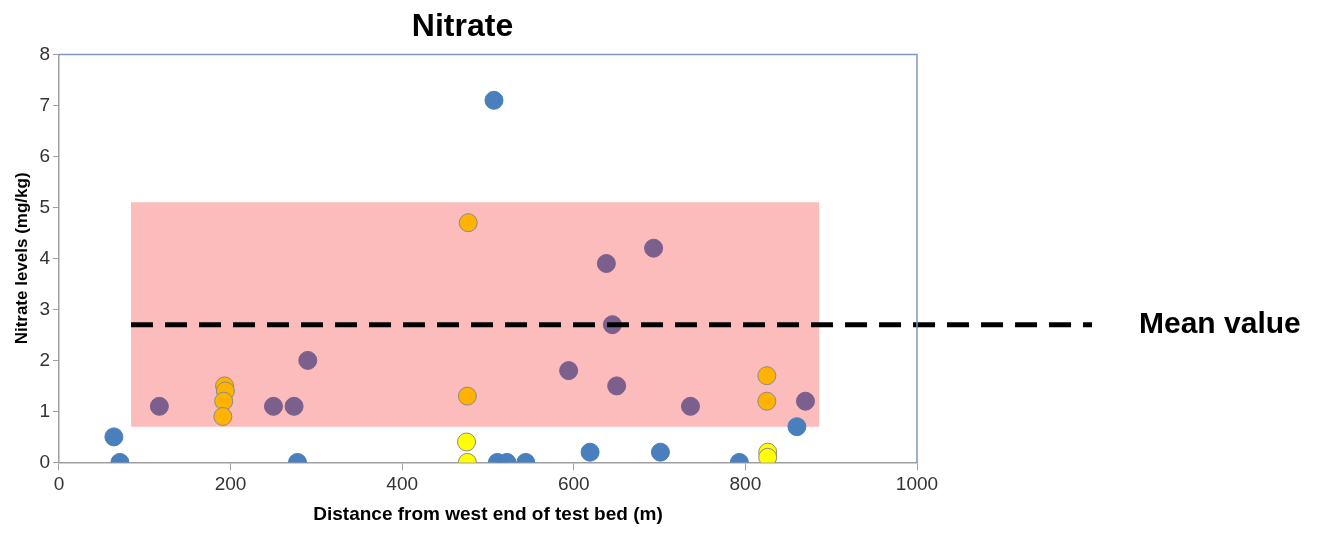  Describe the element at coordinates (745, 484) in the screenshot. I see `x-tick-label: 800` at that location.